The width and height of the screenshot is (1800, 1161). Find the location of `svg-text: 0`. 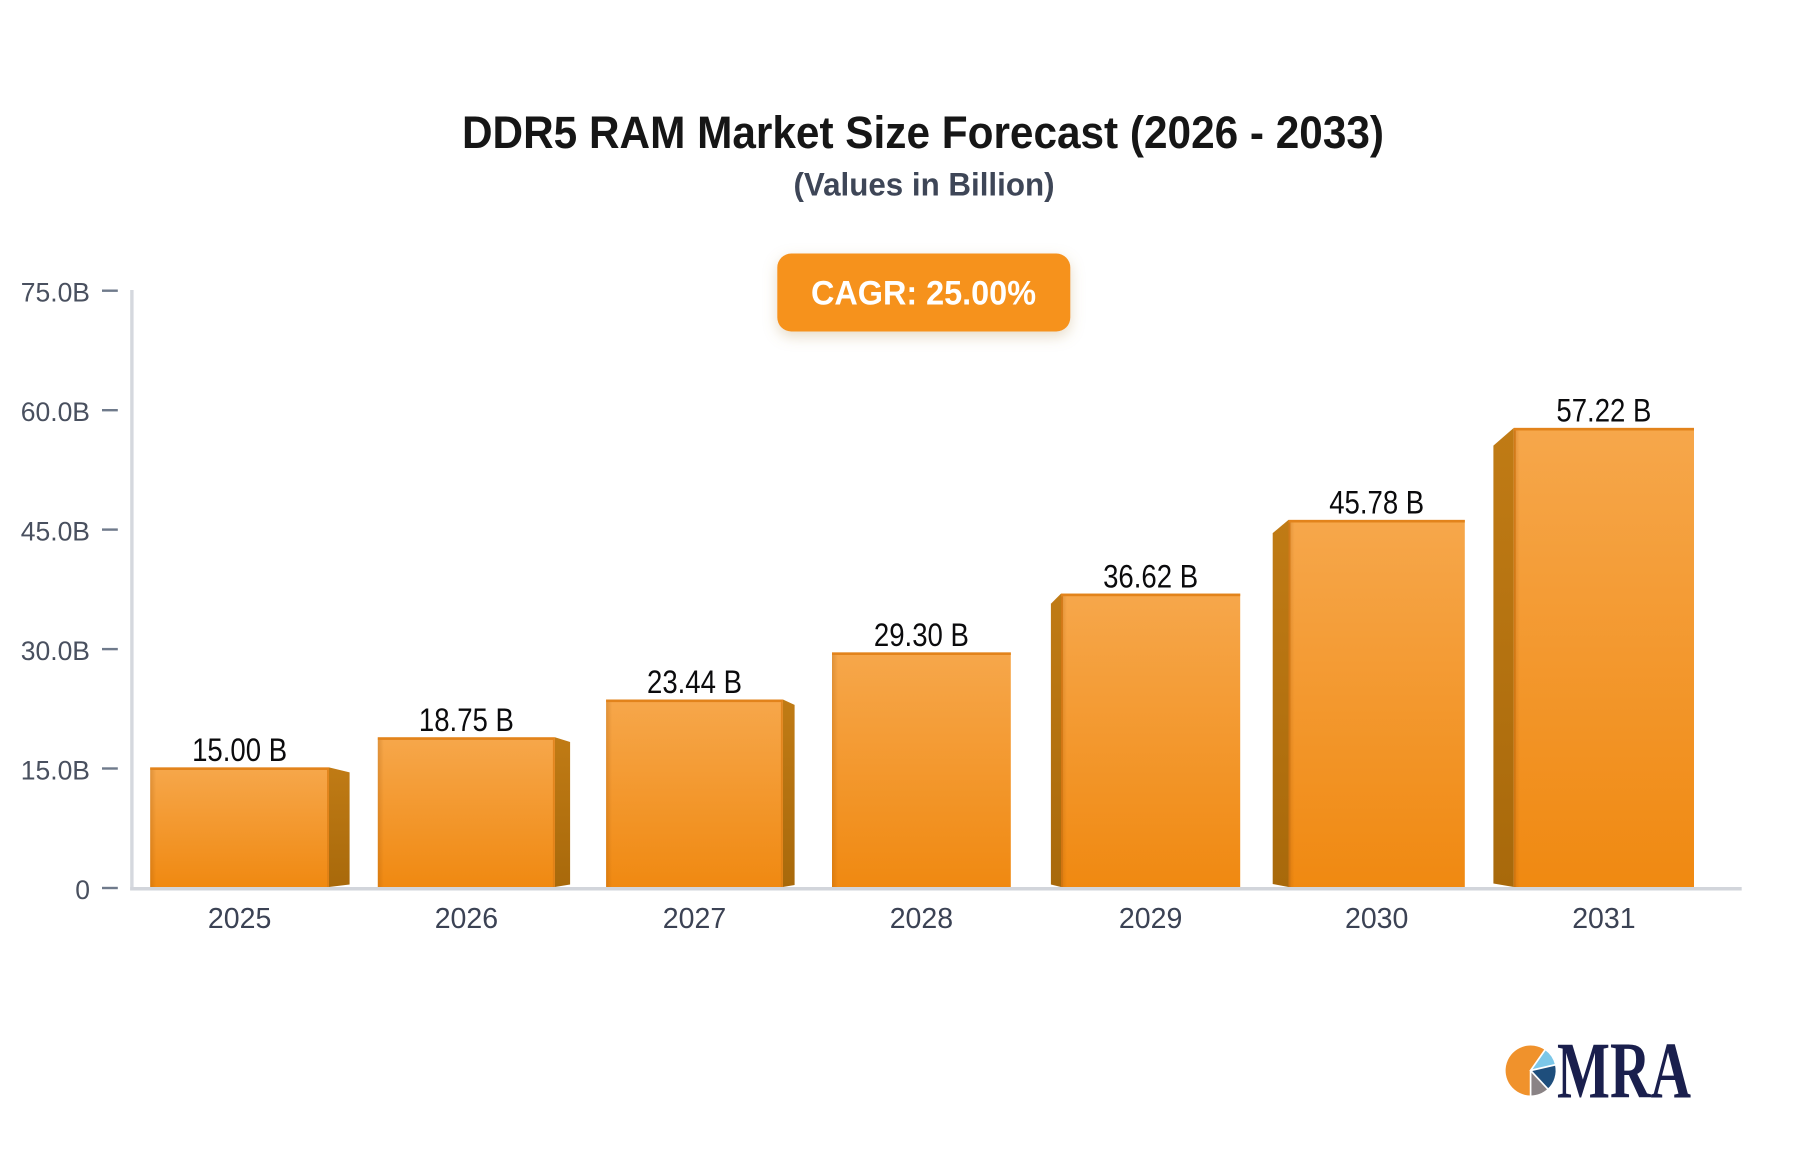

svg-text: 0 is located at coordinates (82, 890).